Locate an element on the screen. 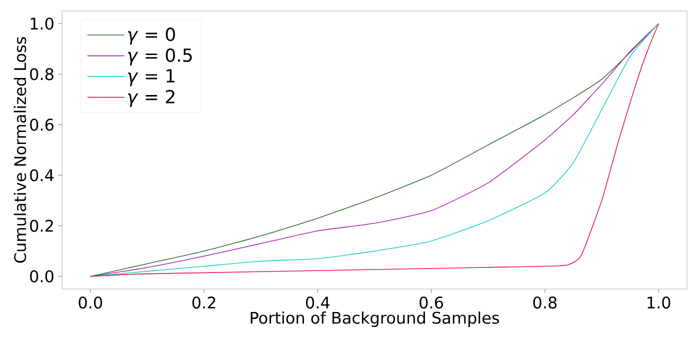 Image resolution: width=696 pixels, height=342 pixels. legend-label: γ = 2 is located at coordinates (151, 98).